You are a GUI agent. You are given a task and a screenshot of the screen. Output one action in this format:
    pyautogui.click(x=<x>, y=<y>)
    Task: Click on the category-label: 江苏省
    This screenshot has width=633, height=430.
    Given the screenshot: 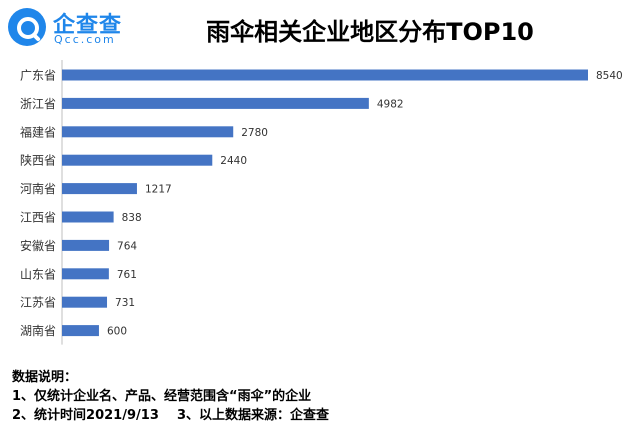 What is the action you would take?
    pyautogui.click(x=38, y=303)
    